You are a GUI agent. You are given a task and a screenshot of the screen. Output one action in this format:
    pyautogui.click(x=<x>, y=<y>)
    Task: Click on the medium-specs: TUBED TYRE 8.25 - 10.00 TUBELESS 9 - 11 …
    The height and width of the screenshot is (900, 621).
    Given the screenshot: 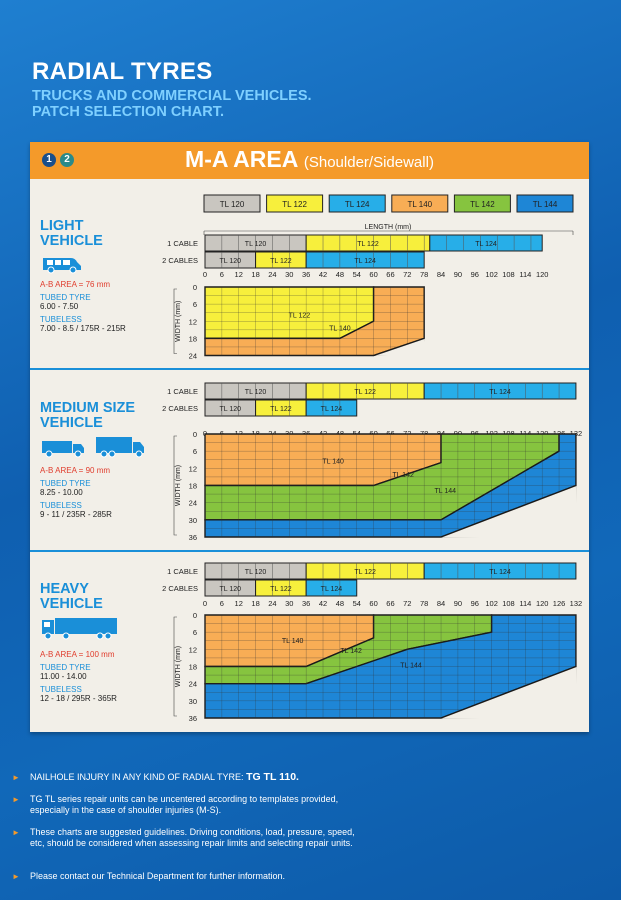 What is the action you would take?
    pyautogui.click(x=76, y=499)
    